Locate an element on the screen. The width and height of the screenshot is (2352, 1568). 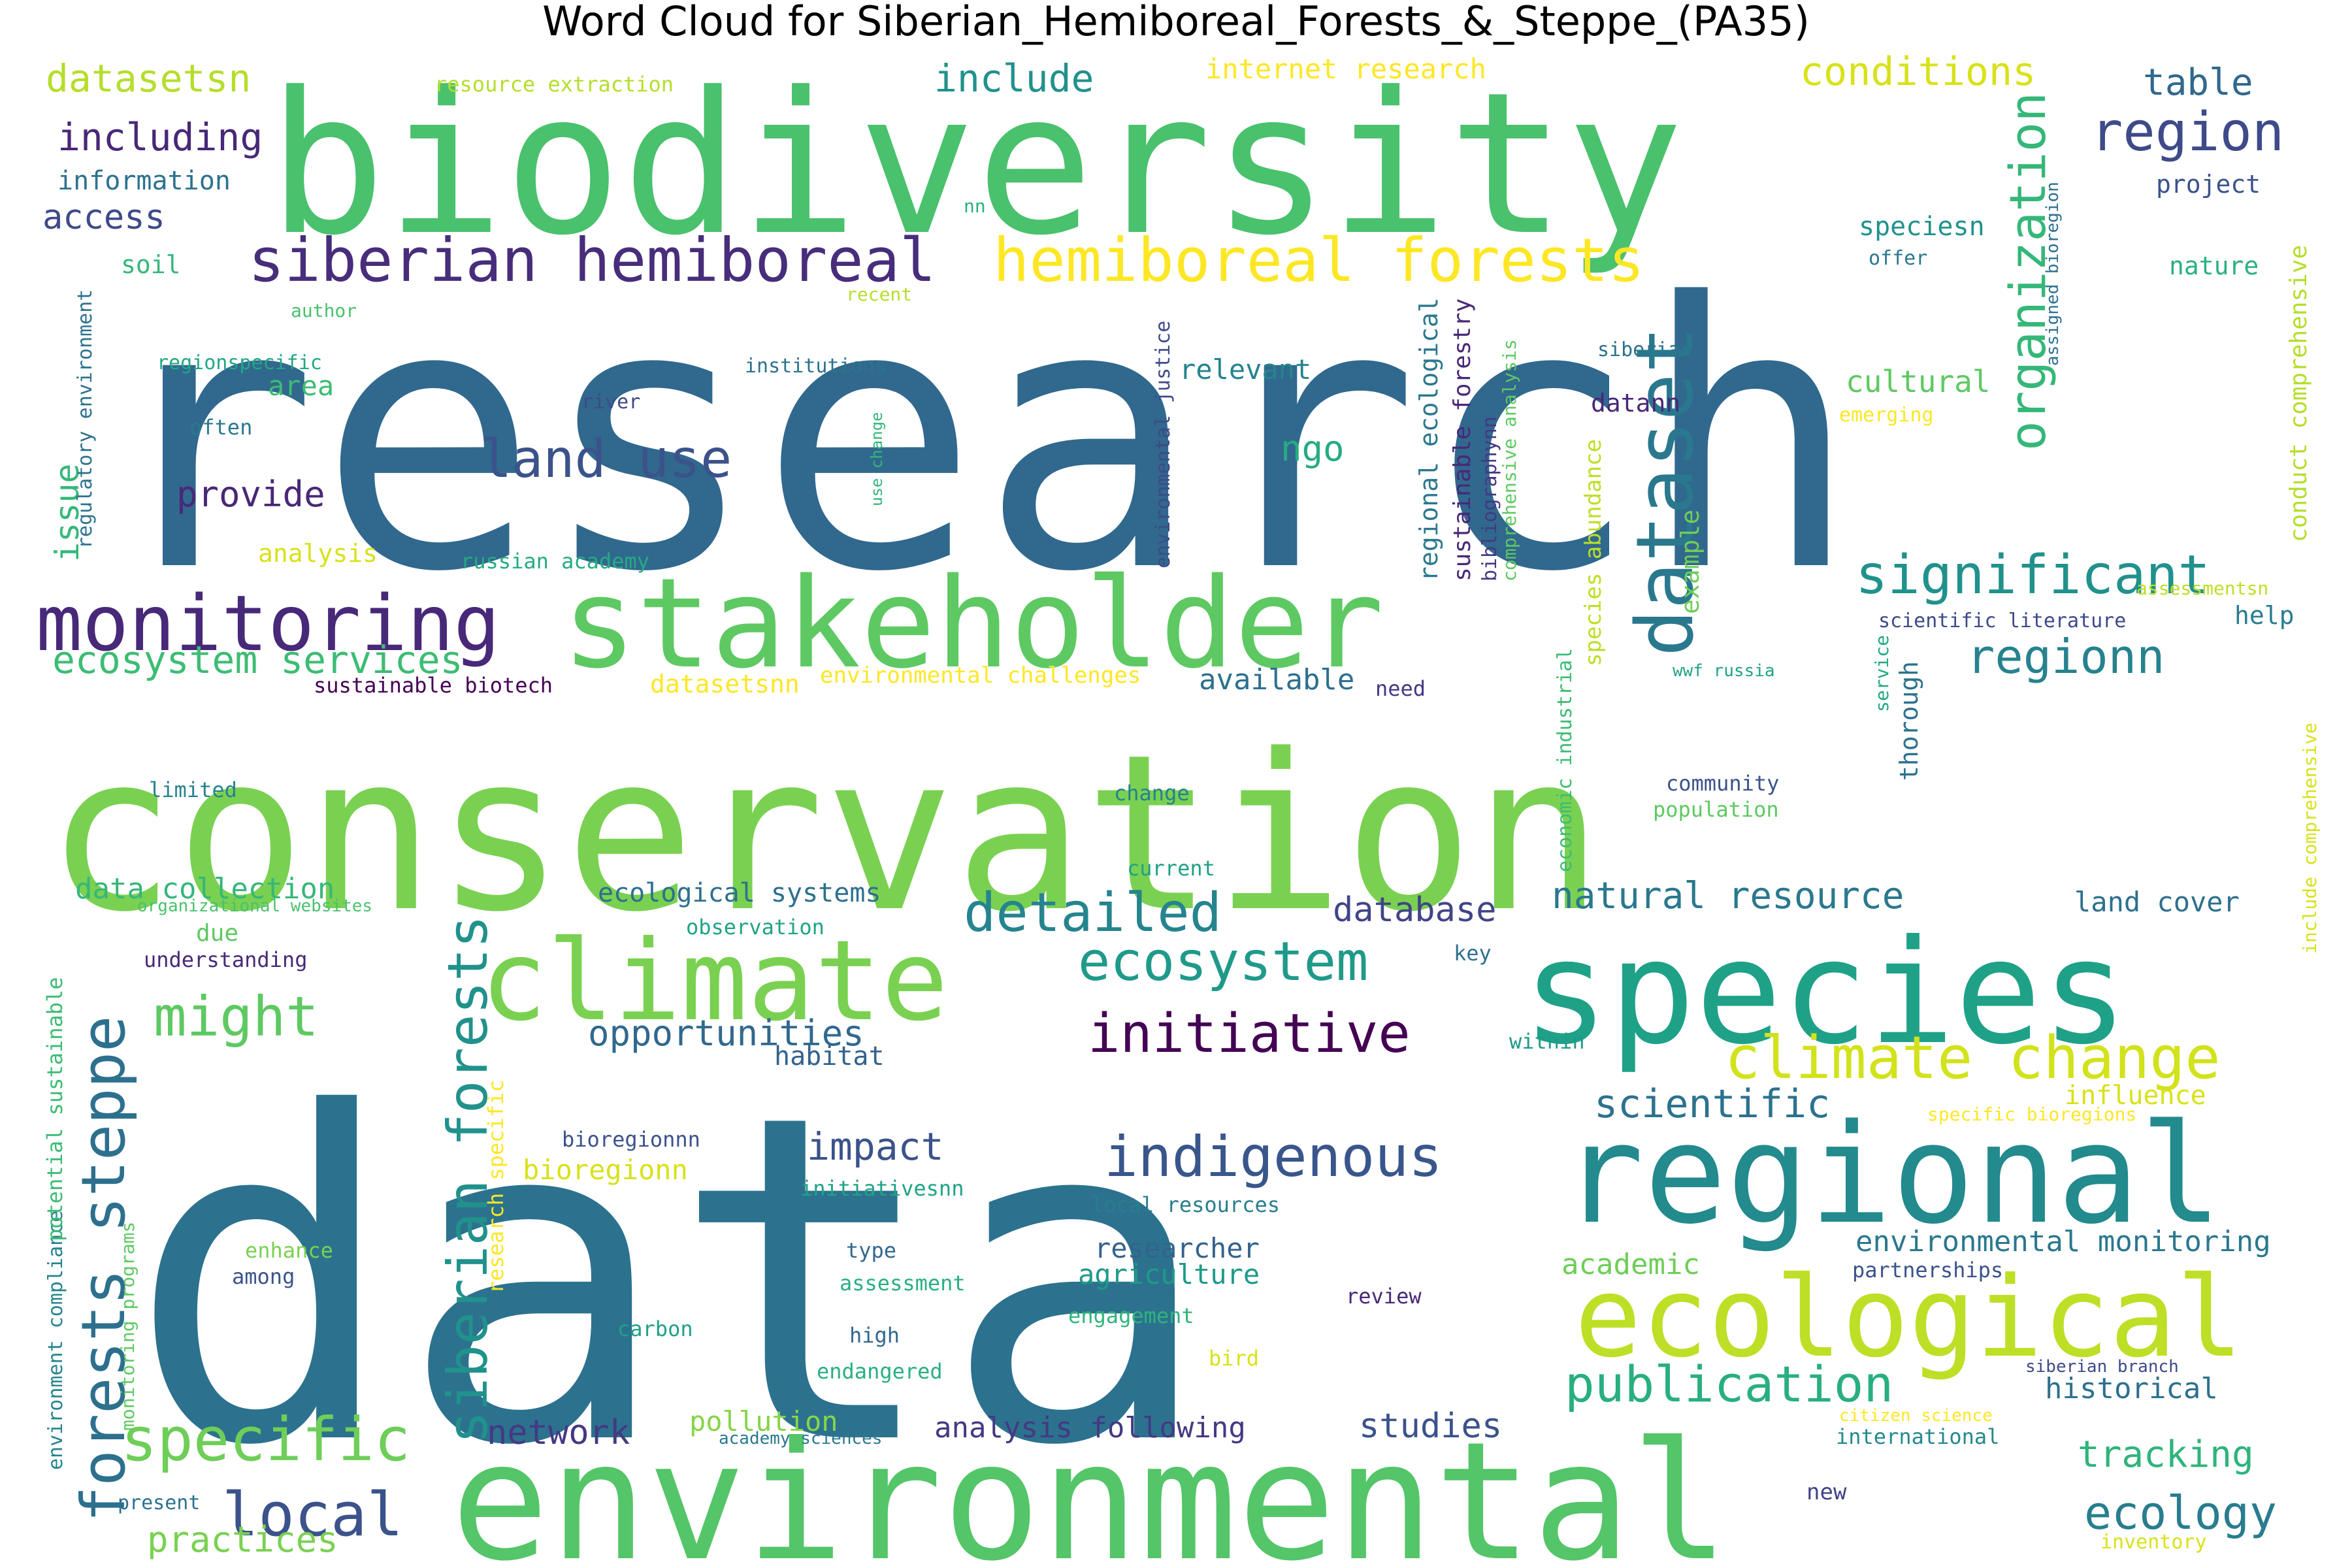
word-present: present is located at coordinates (159, 1503).